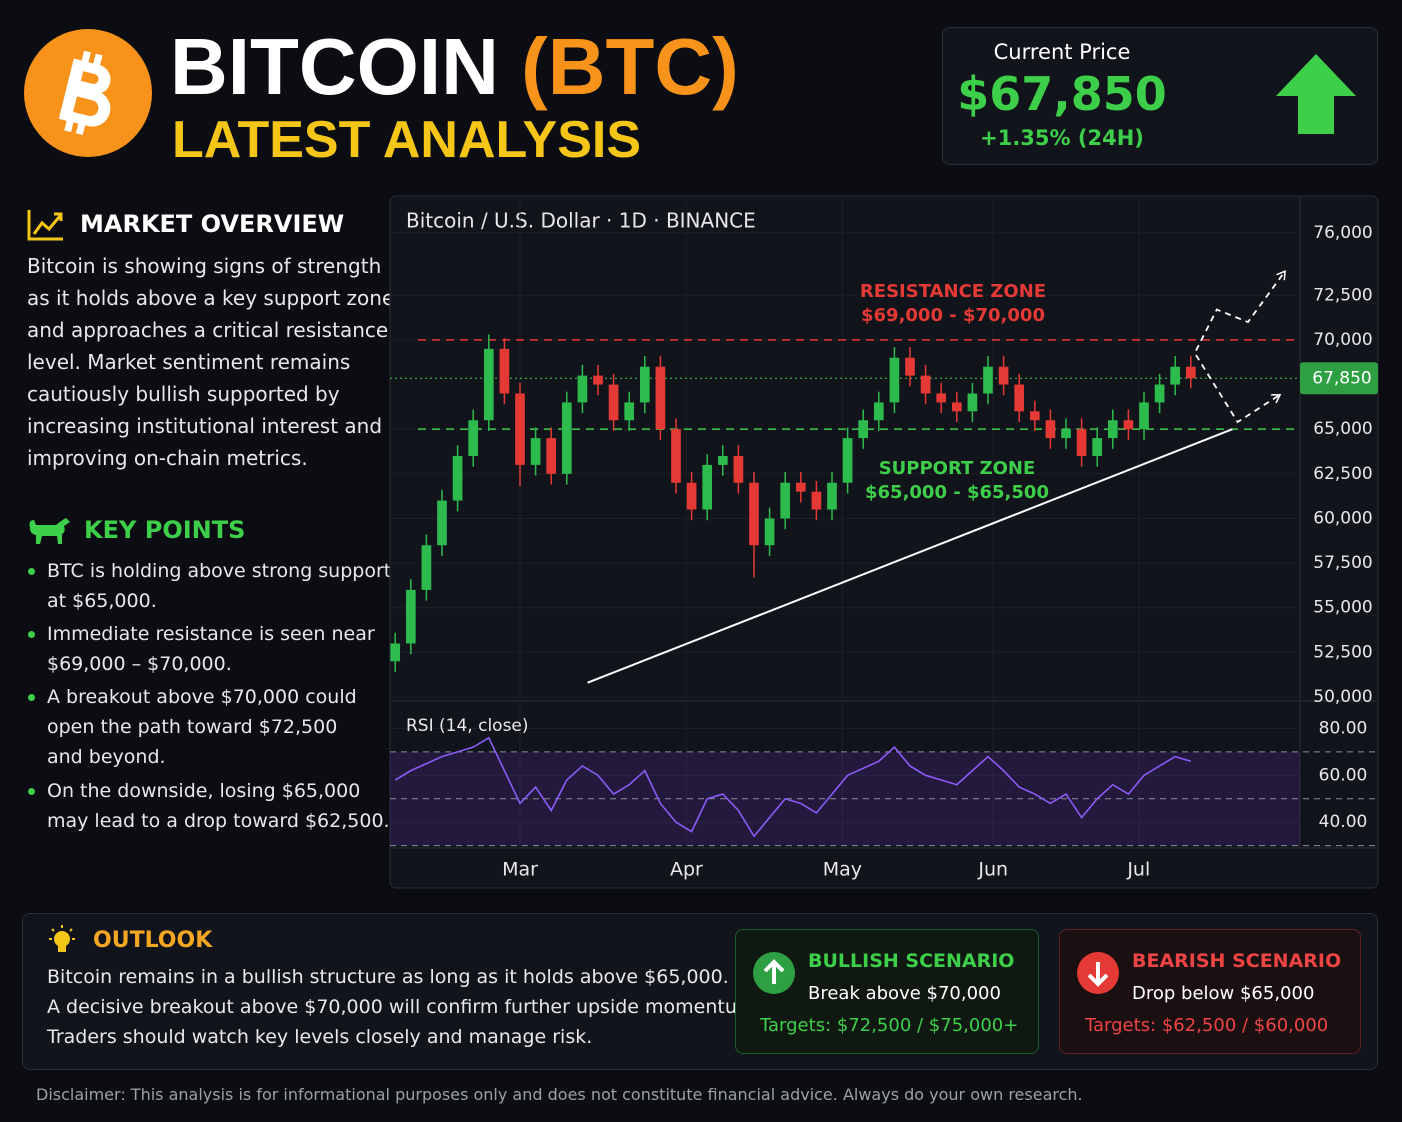  What do you see at coordinates (189, 362) in the screenshot?
I see `overview-line: level. Market sentiment remains` at bounding box center [189, 362].